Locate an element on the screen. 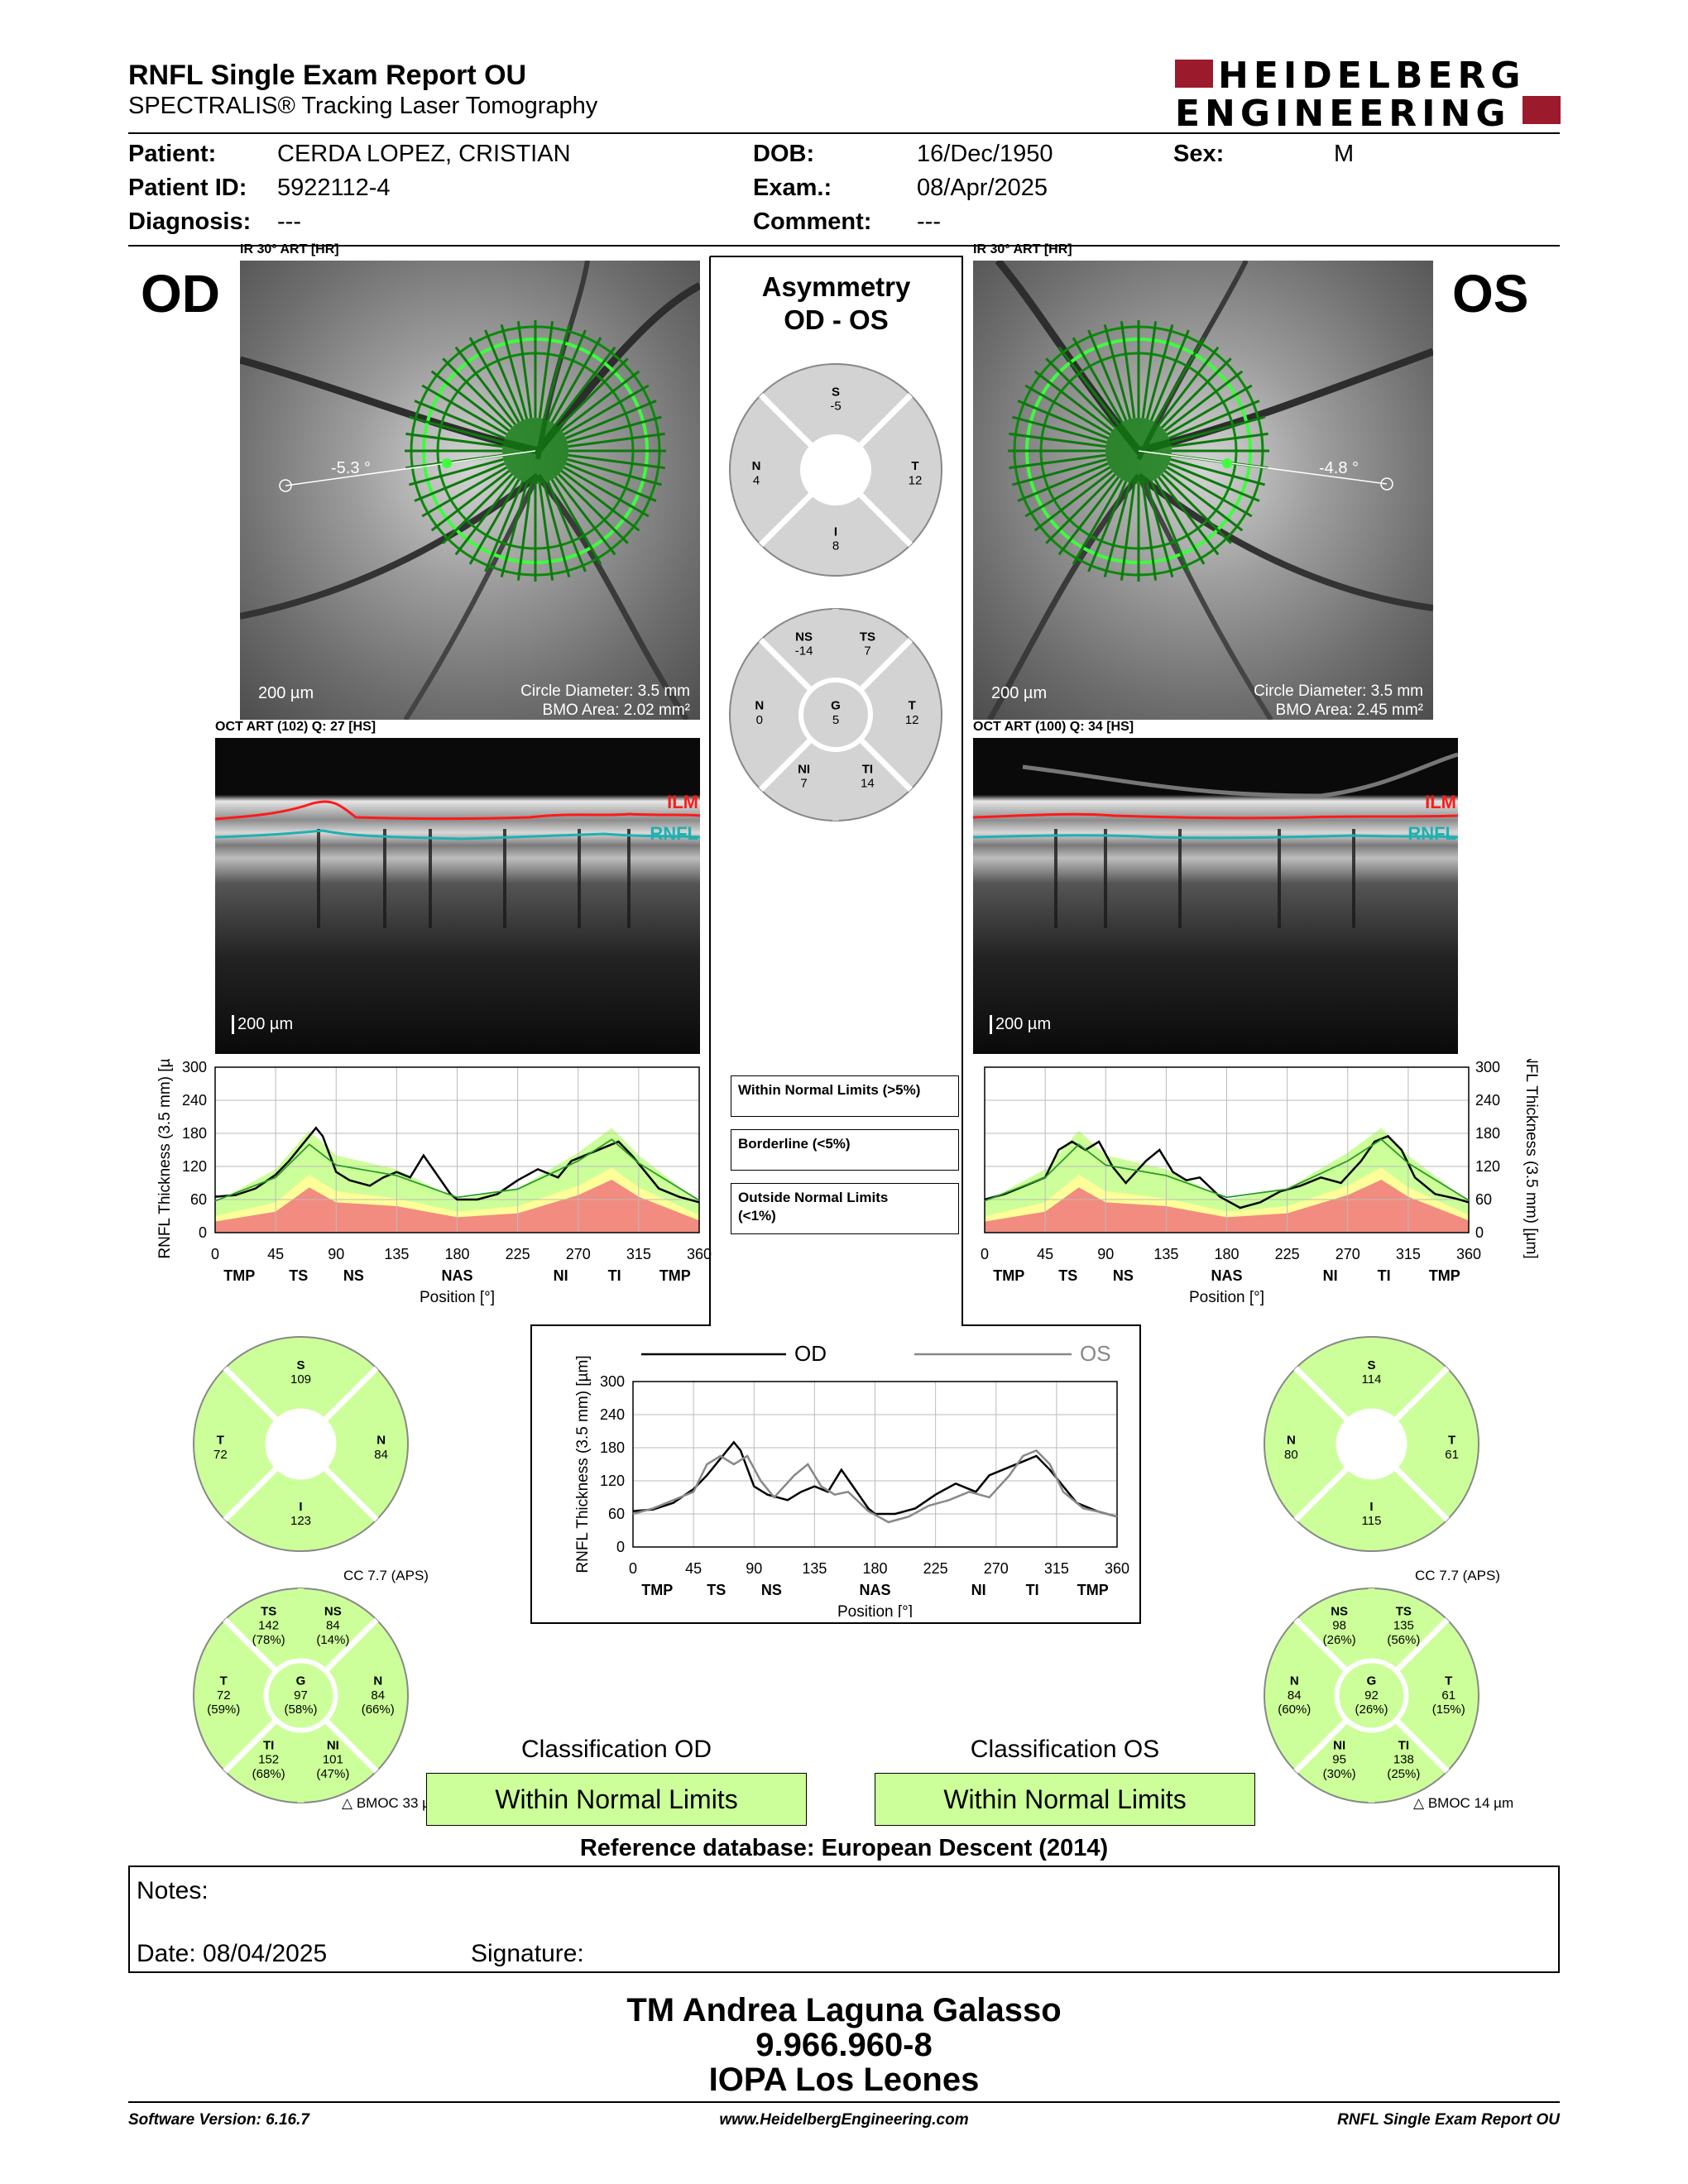  series-line-od is located at coordinates (875, 1479).